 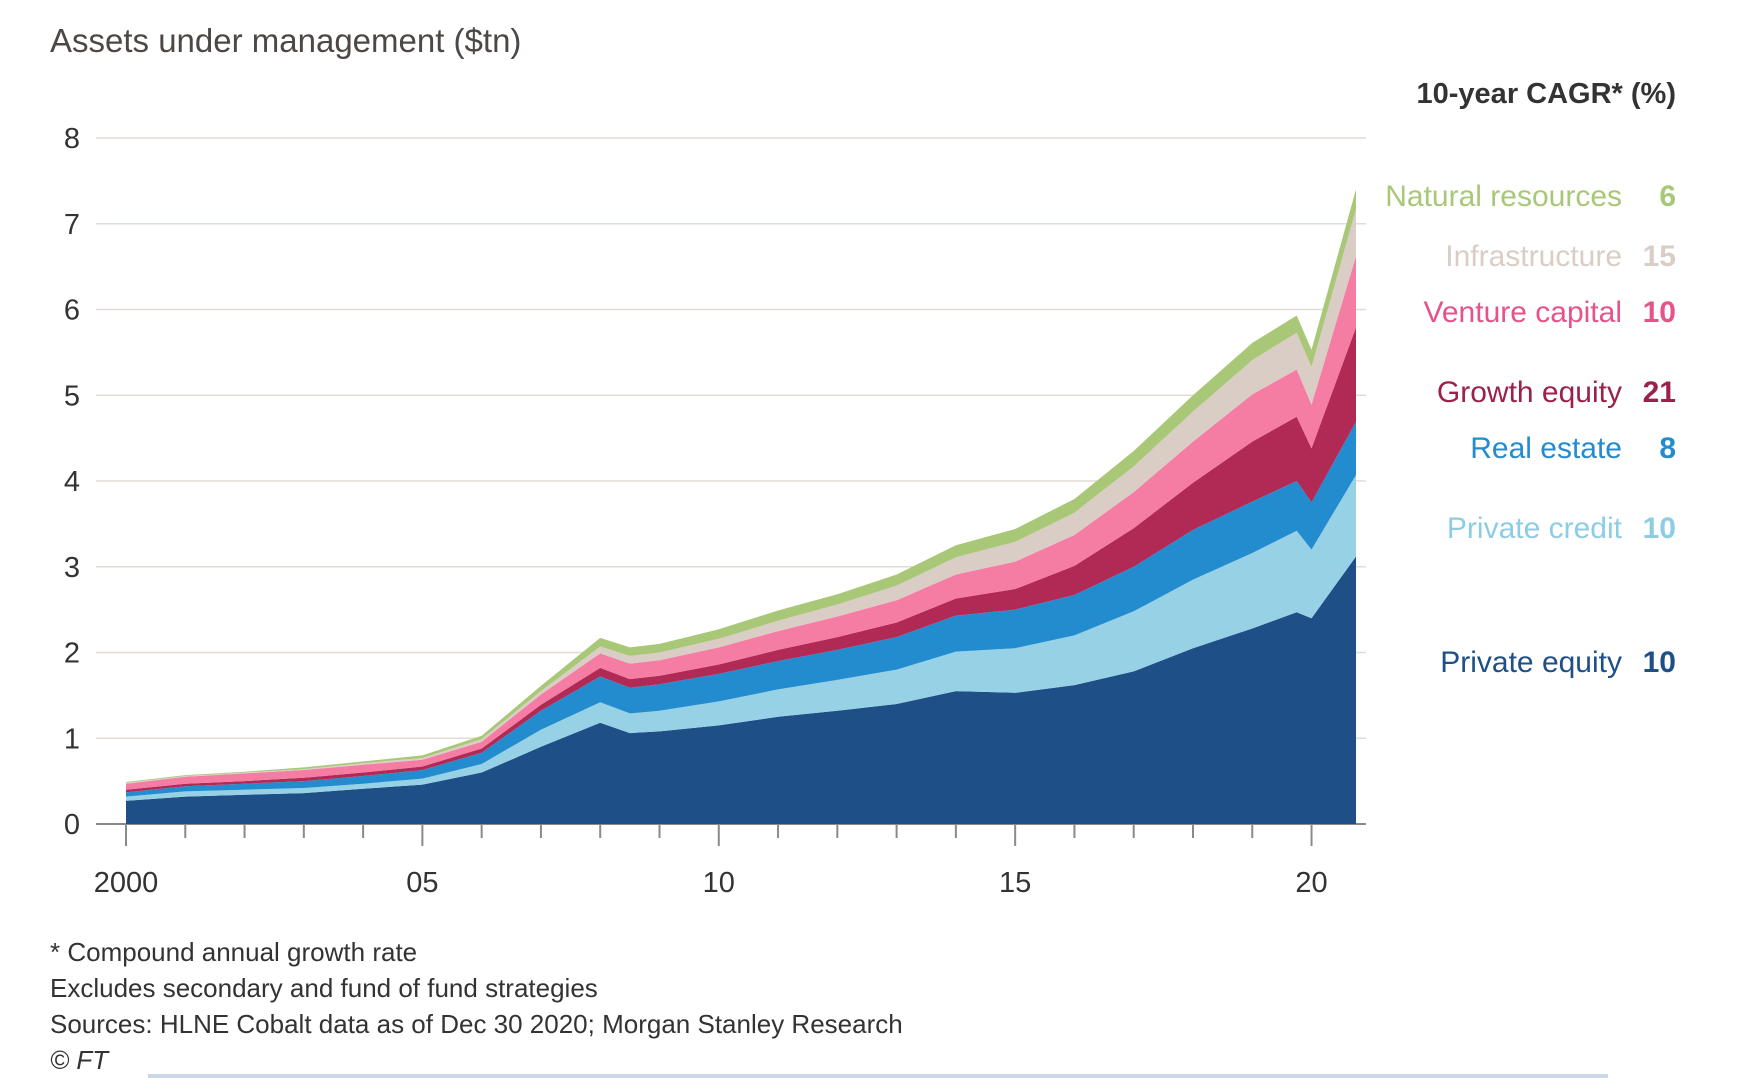 I want to click on copyright-ft: © FT, so click(x=79, y=1060).